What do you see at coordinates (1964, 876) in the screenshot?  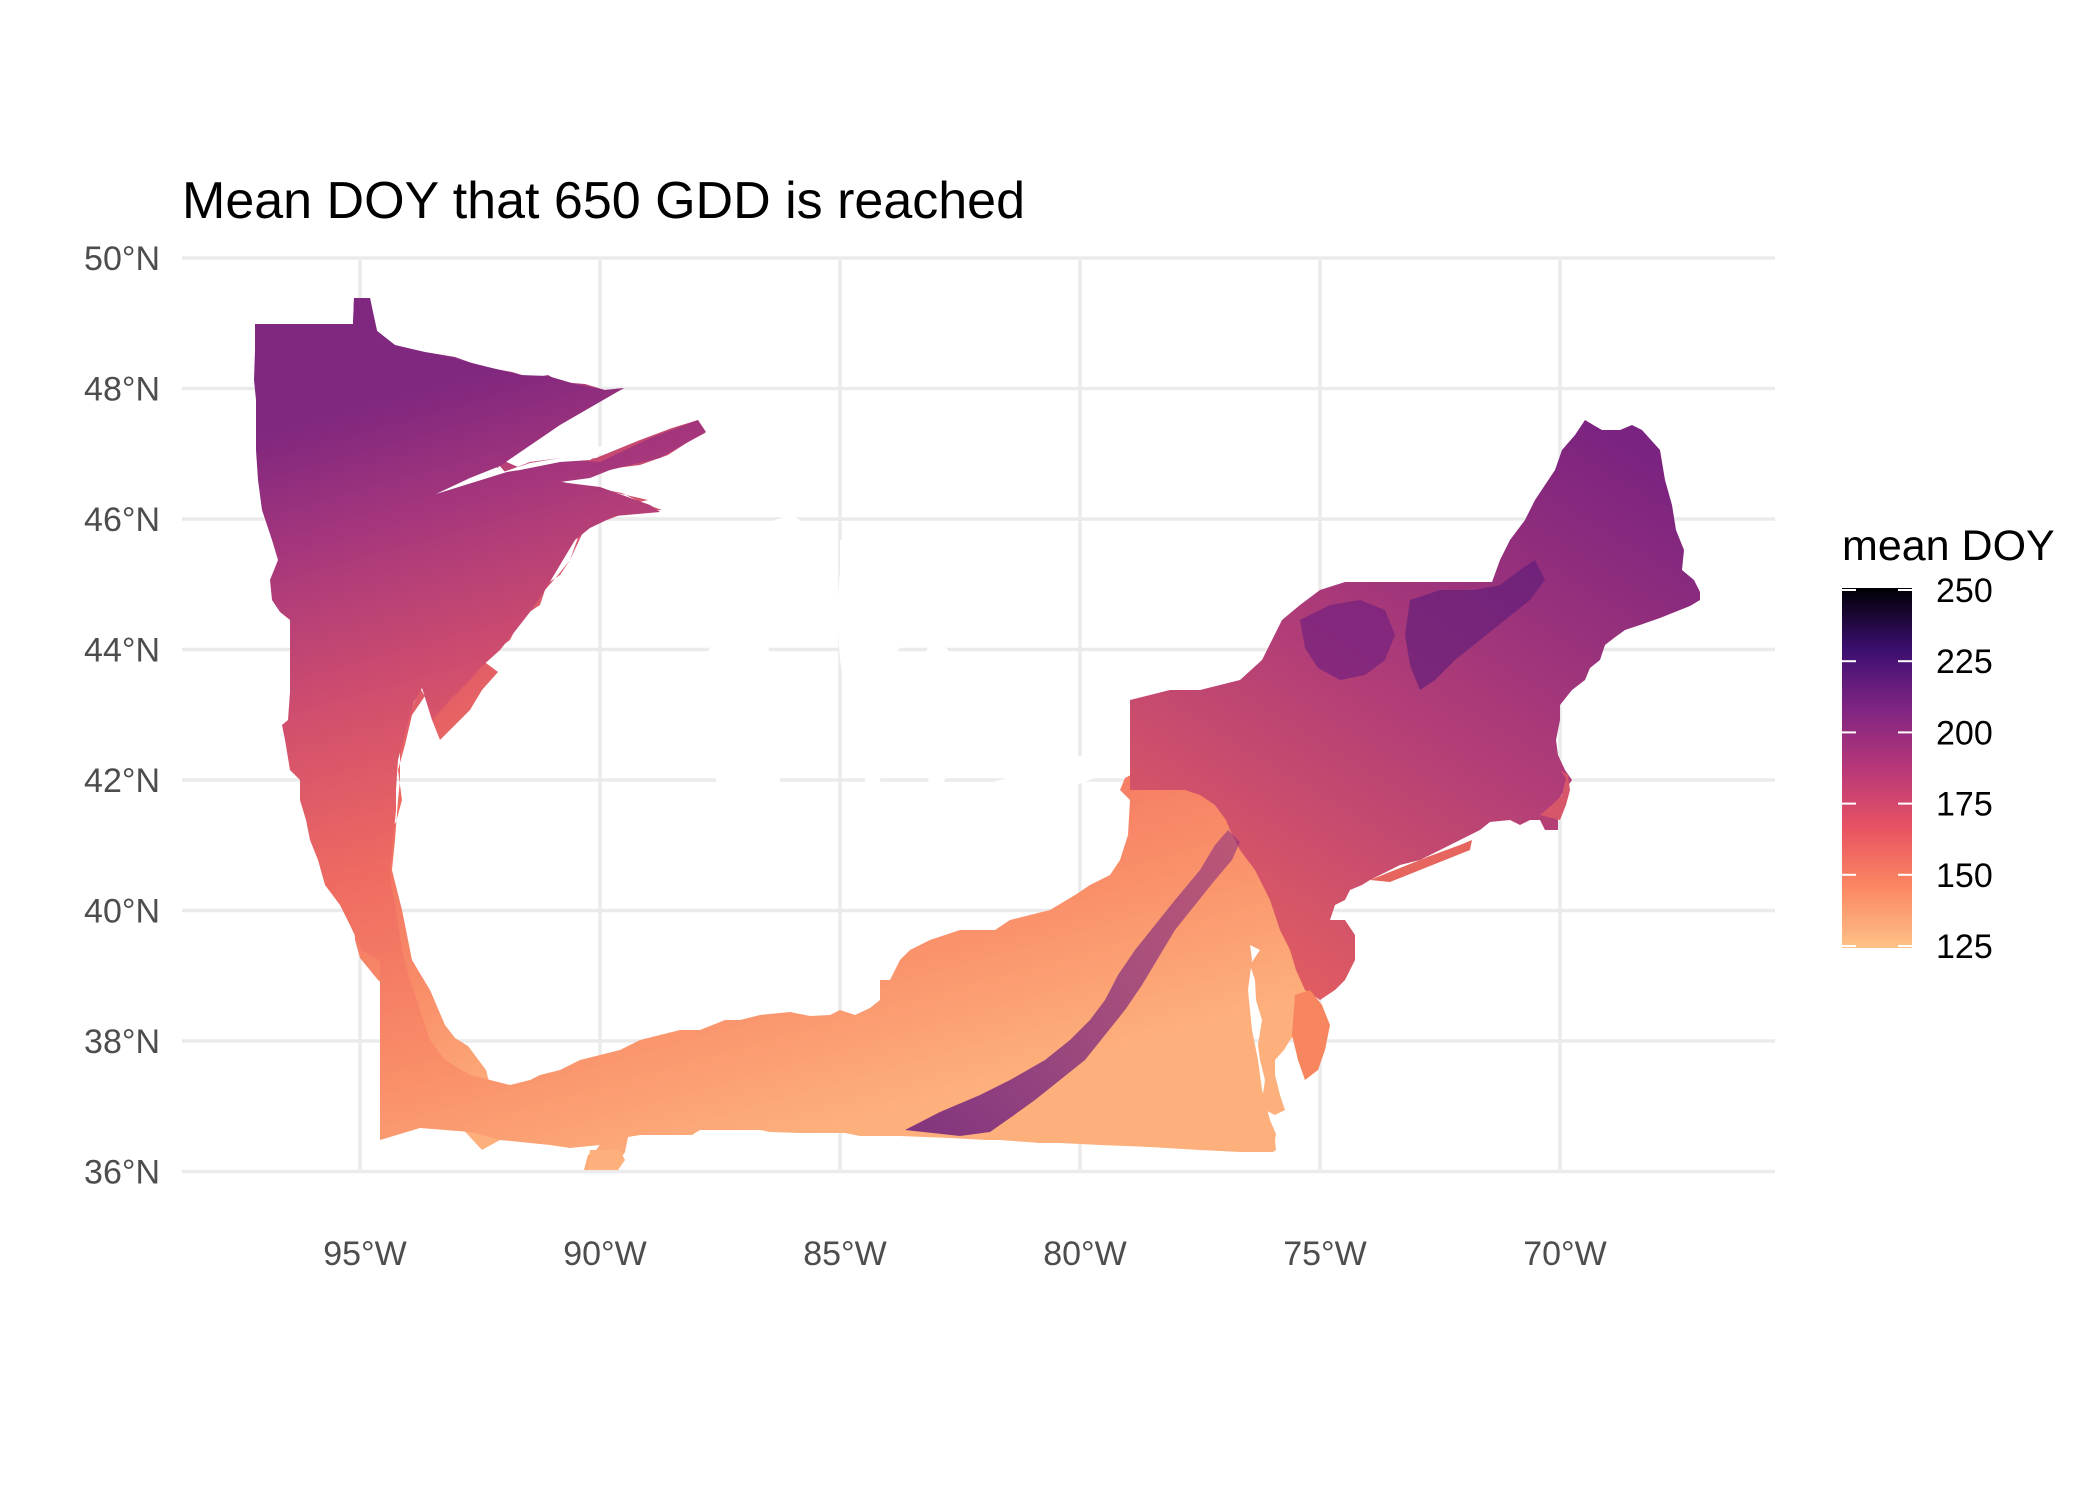 I see `legend-tick-label: 150` at bounding box center [1964, 876].